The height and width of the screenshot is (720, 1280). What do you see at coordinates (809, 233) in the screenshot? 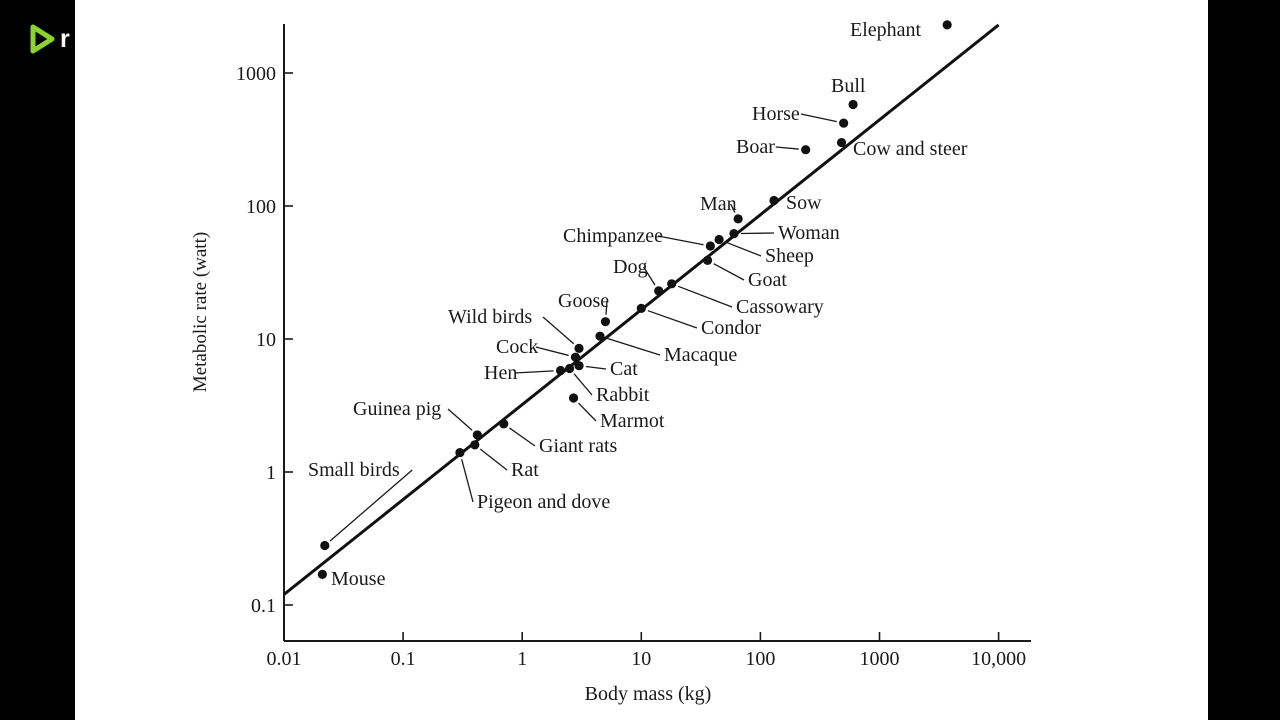
I see `point-label: Woman` at bounding box center [809, 233].